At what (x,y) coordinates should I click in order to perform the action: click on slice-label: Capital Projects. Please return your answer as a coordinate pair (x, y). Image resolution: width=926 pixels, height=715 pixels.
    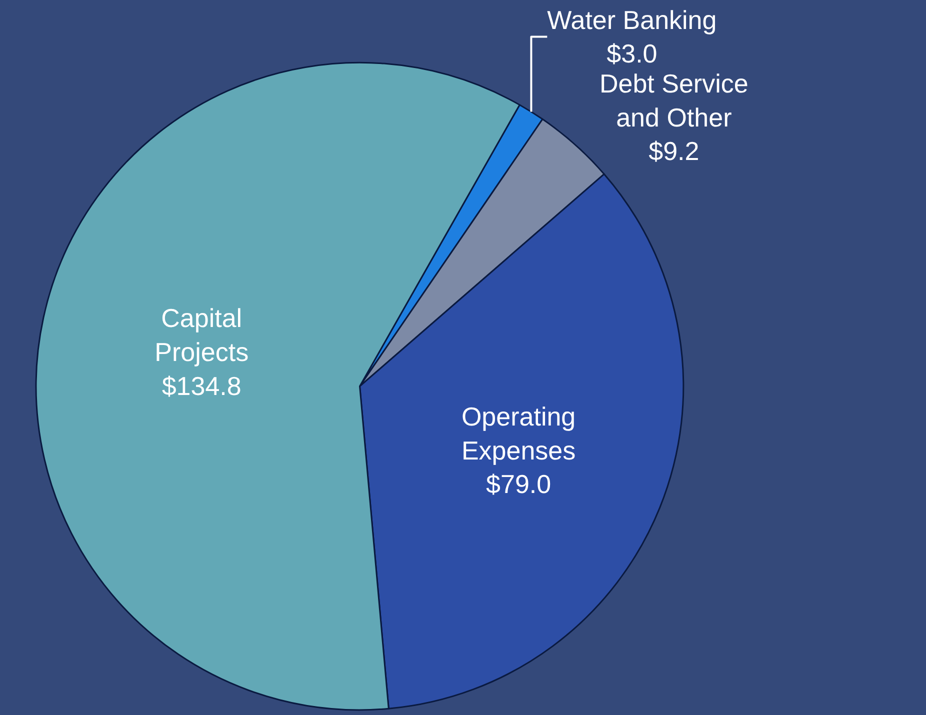
    Looking at the image, I should click on (201, 335).